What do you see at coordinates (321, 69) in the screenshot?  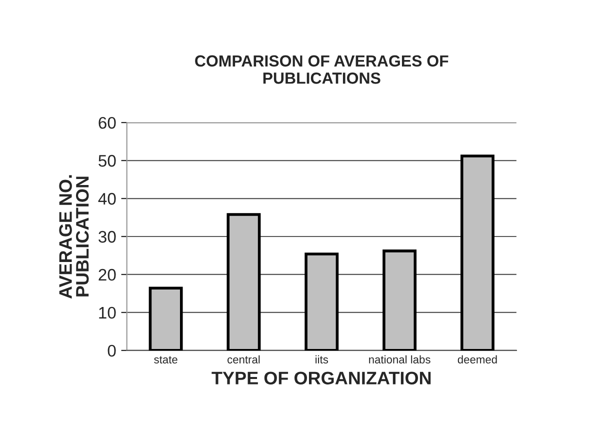 I see `chart-title: COMPARISON OF AVERAGES OF PUBLICATIONS` at bounding box center [321, 69].